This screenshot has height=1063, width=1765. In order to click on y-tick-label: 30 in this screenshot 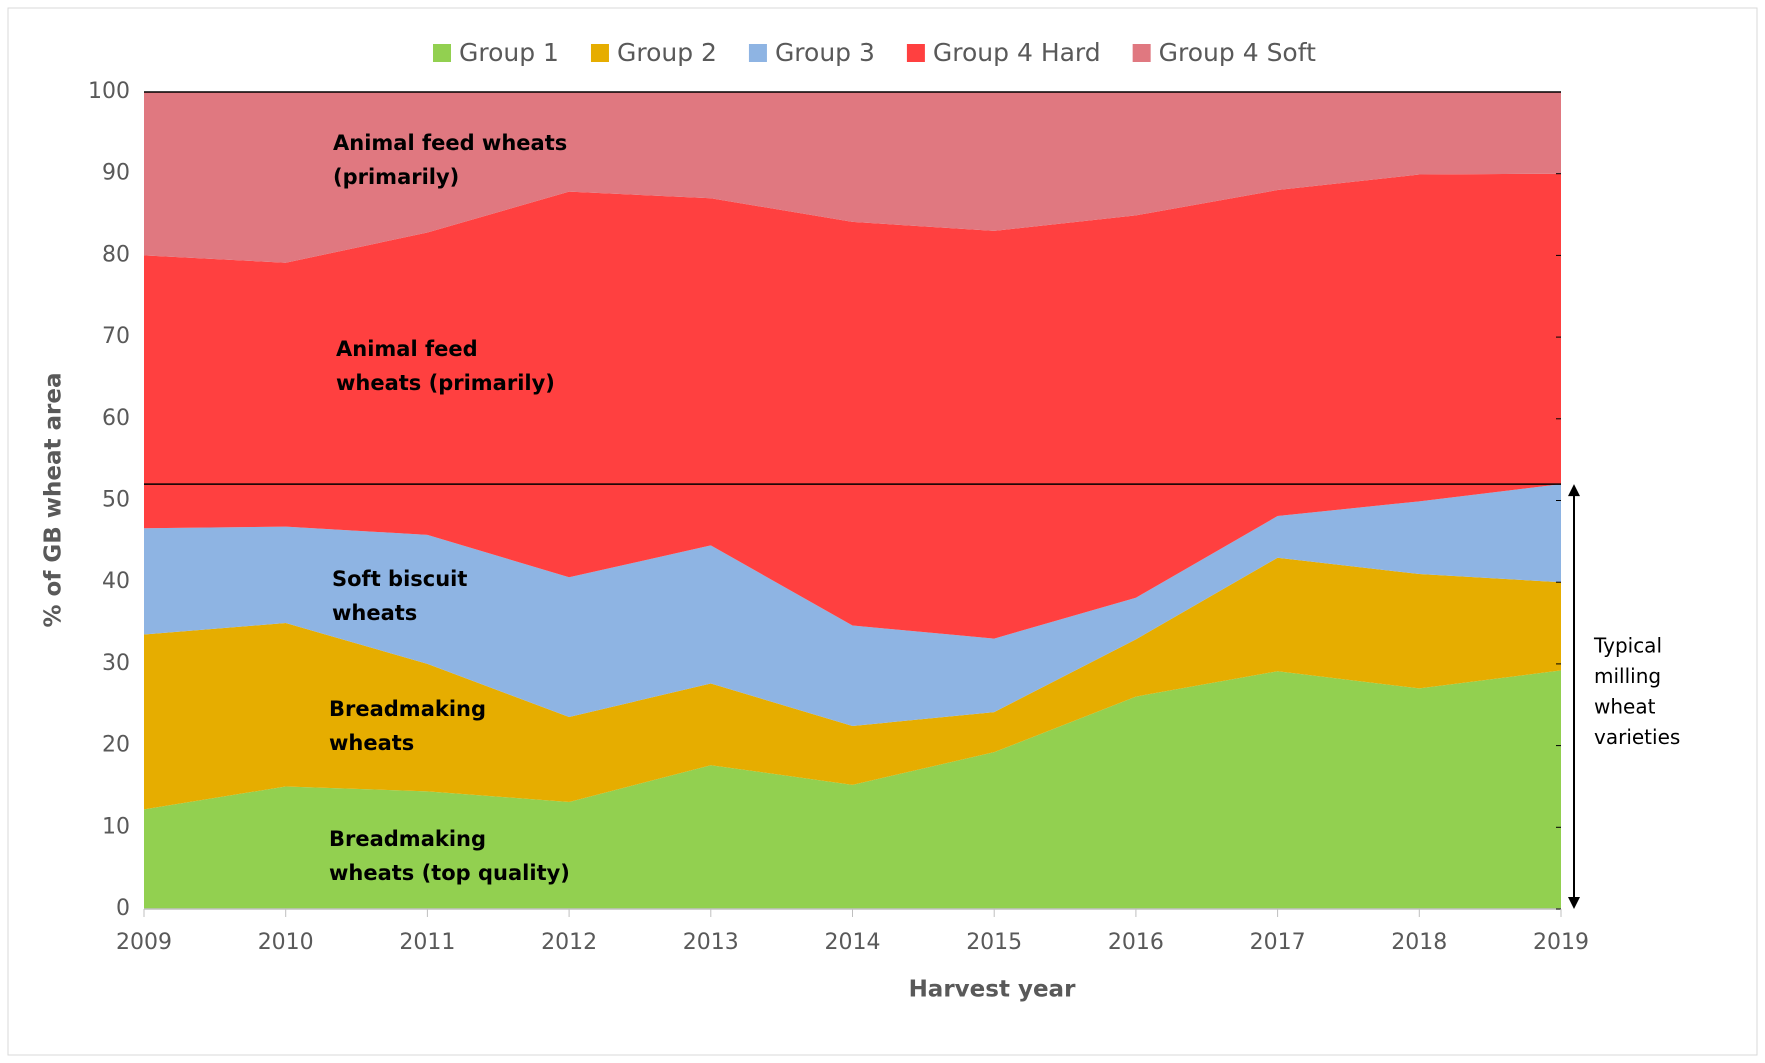, I will do `click(116, 663)`.